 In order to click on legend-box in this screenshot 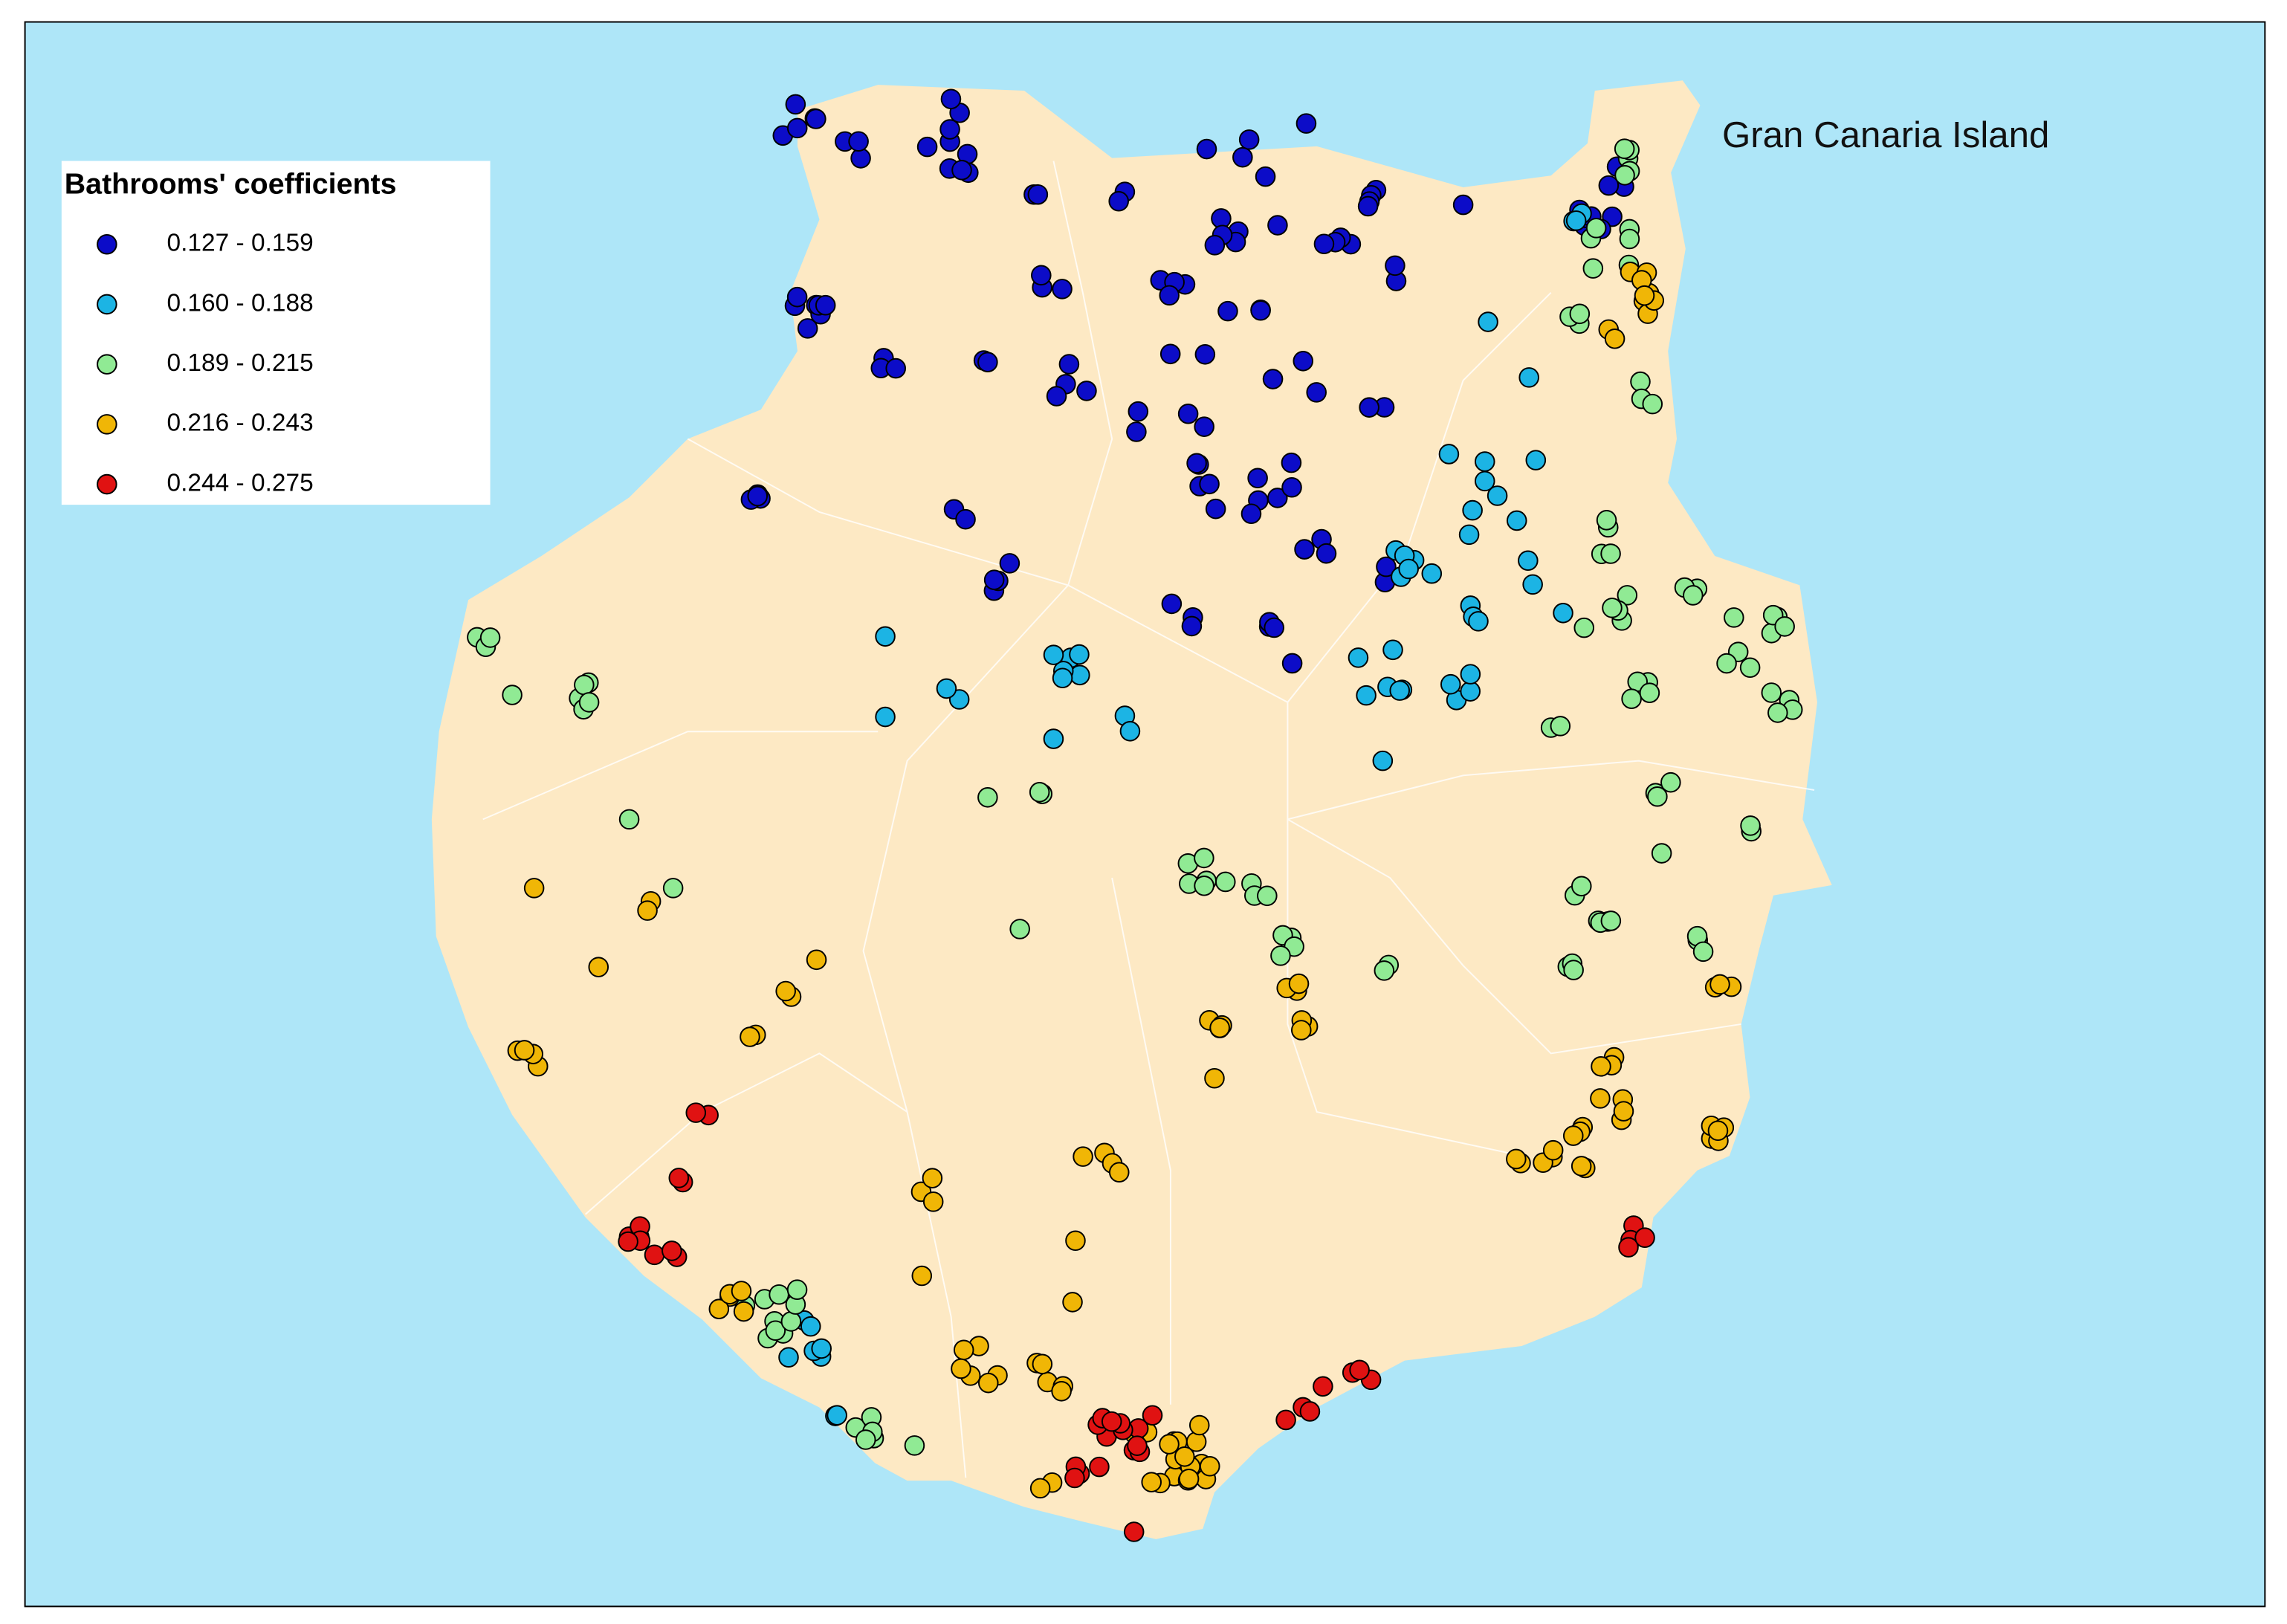, I will do `click(276, 333)`.